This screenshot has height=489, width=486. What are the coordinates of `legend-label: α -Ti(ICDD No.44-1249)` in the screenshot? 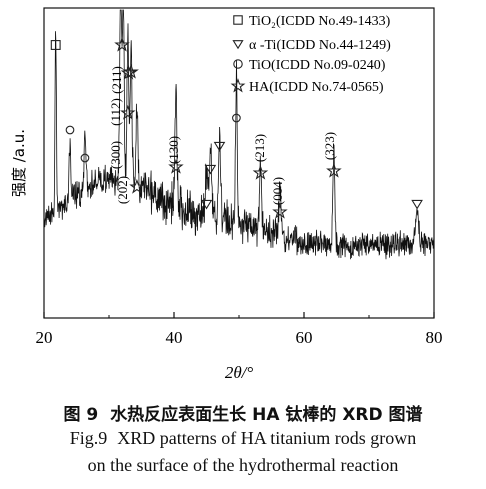 It's located at (320, 45).